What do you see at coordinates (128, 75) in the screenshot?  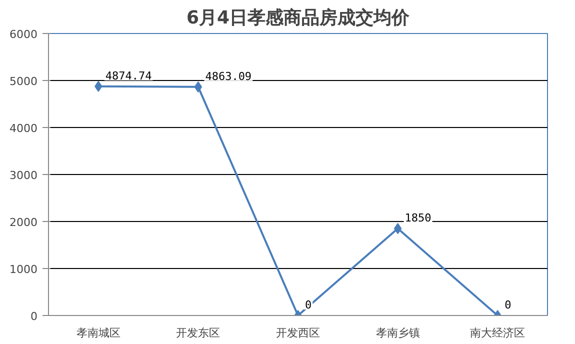 I see `data-label: 4874.74` at bounding box center [128, 75].